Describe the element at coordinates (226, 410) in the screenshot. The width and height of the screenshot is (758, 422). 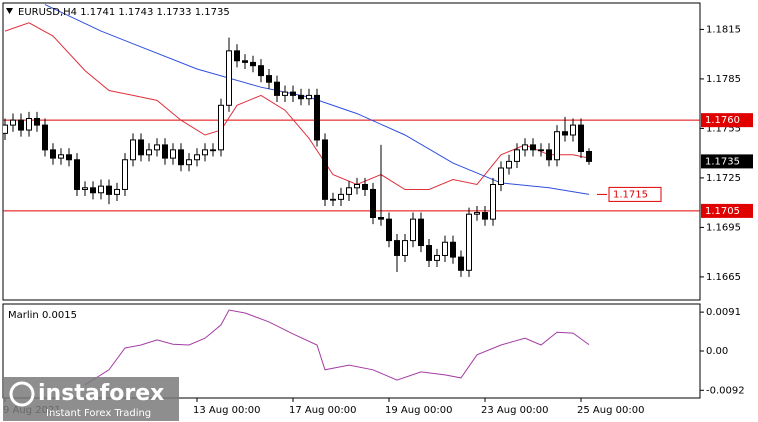
I see `x-tick-label: 13 Aug 00:00` at that location.